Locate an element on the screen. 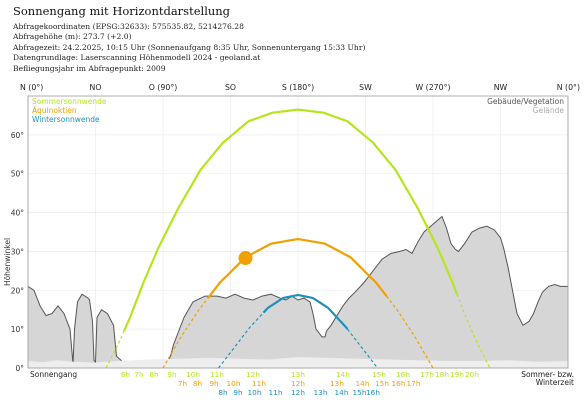  y-tick-label: 40° is located at coordinates (18, 213).